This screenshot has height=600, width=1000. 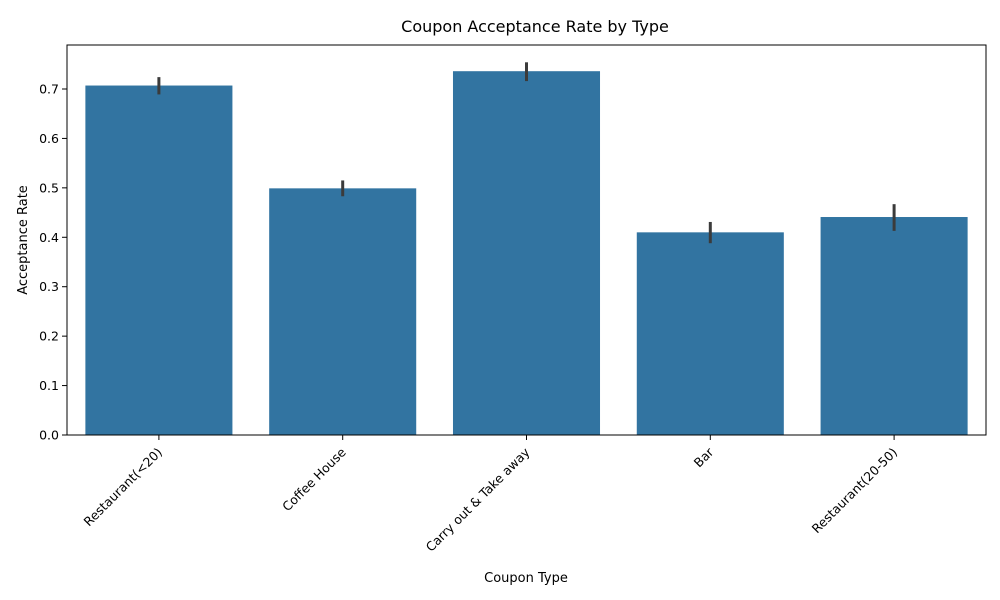 I want to click on y-tick-label-3: 0.3, so click(x=49, y=286).